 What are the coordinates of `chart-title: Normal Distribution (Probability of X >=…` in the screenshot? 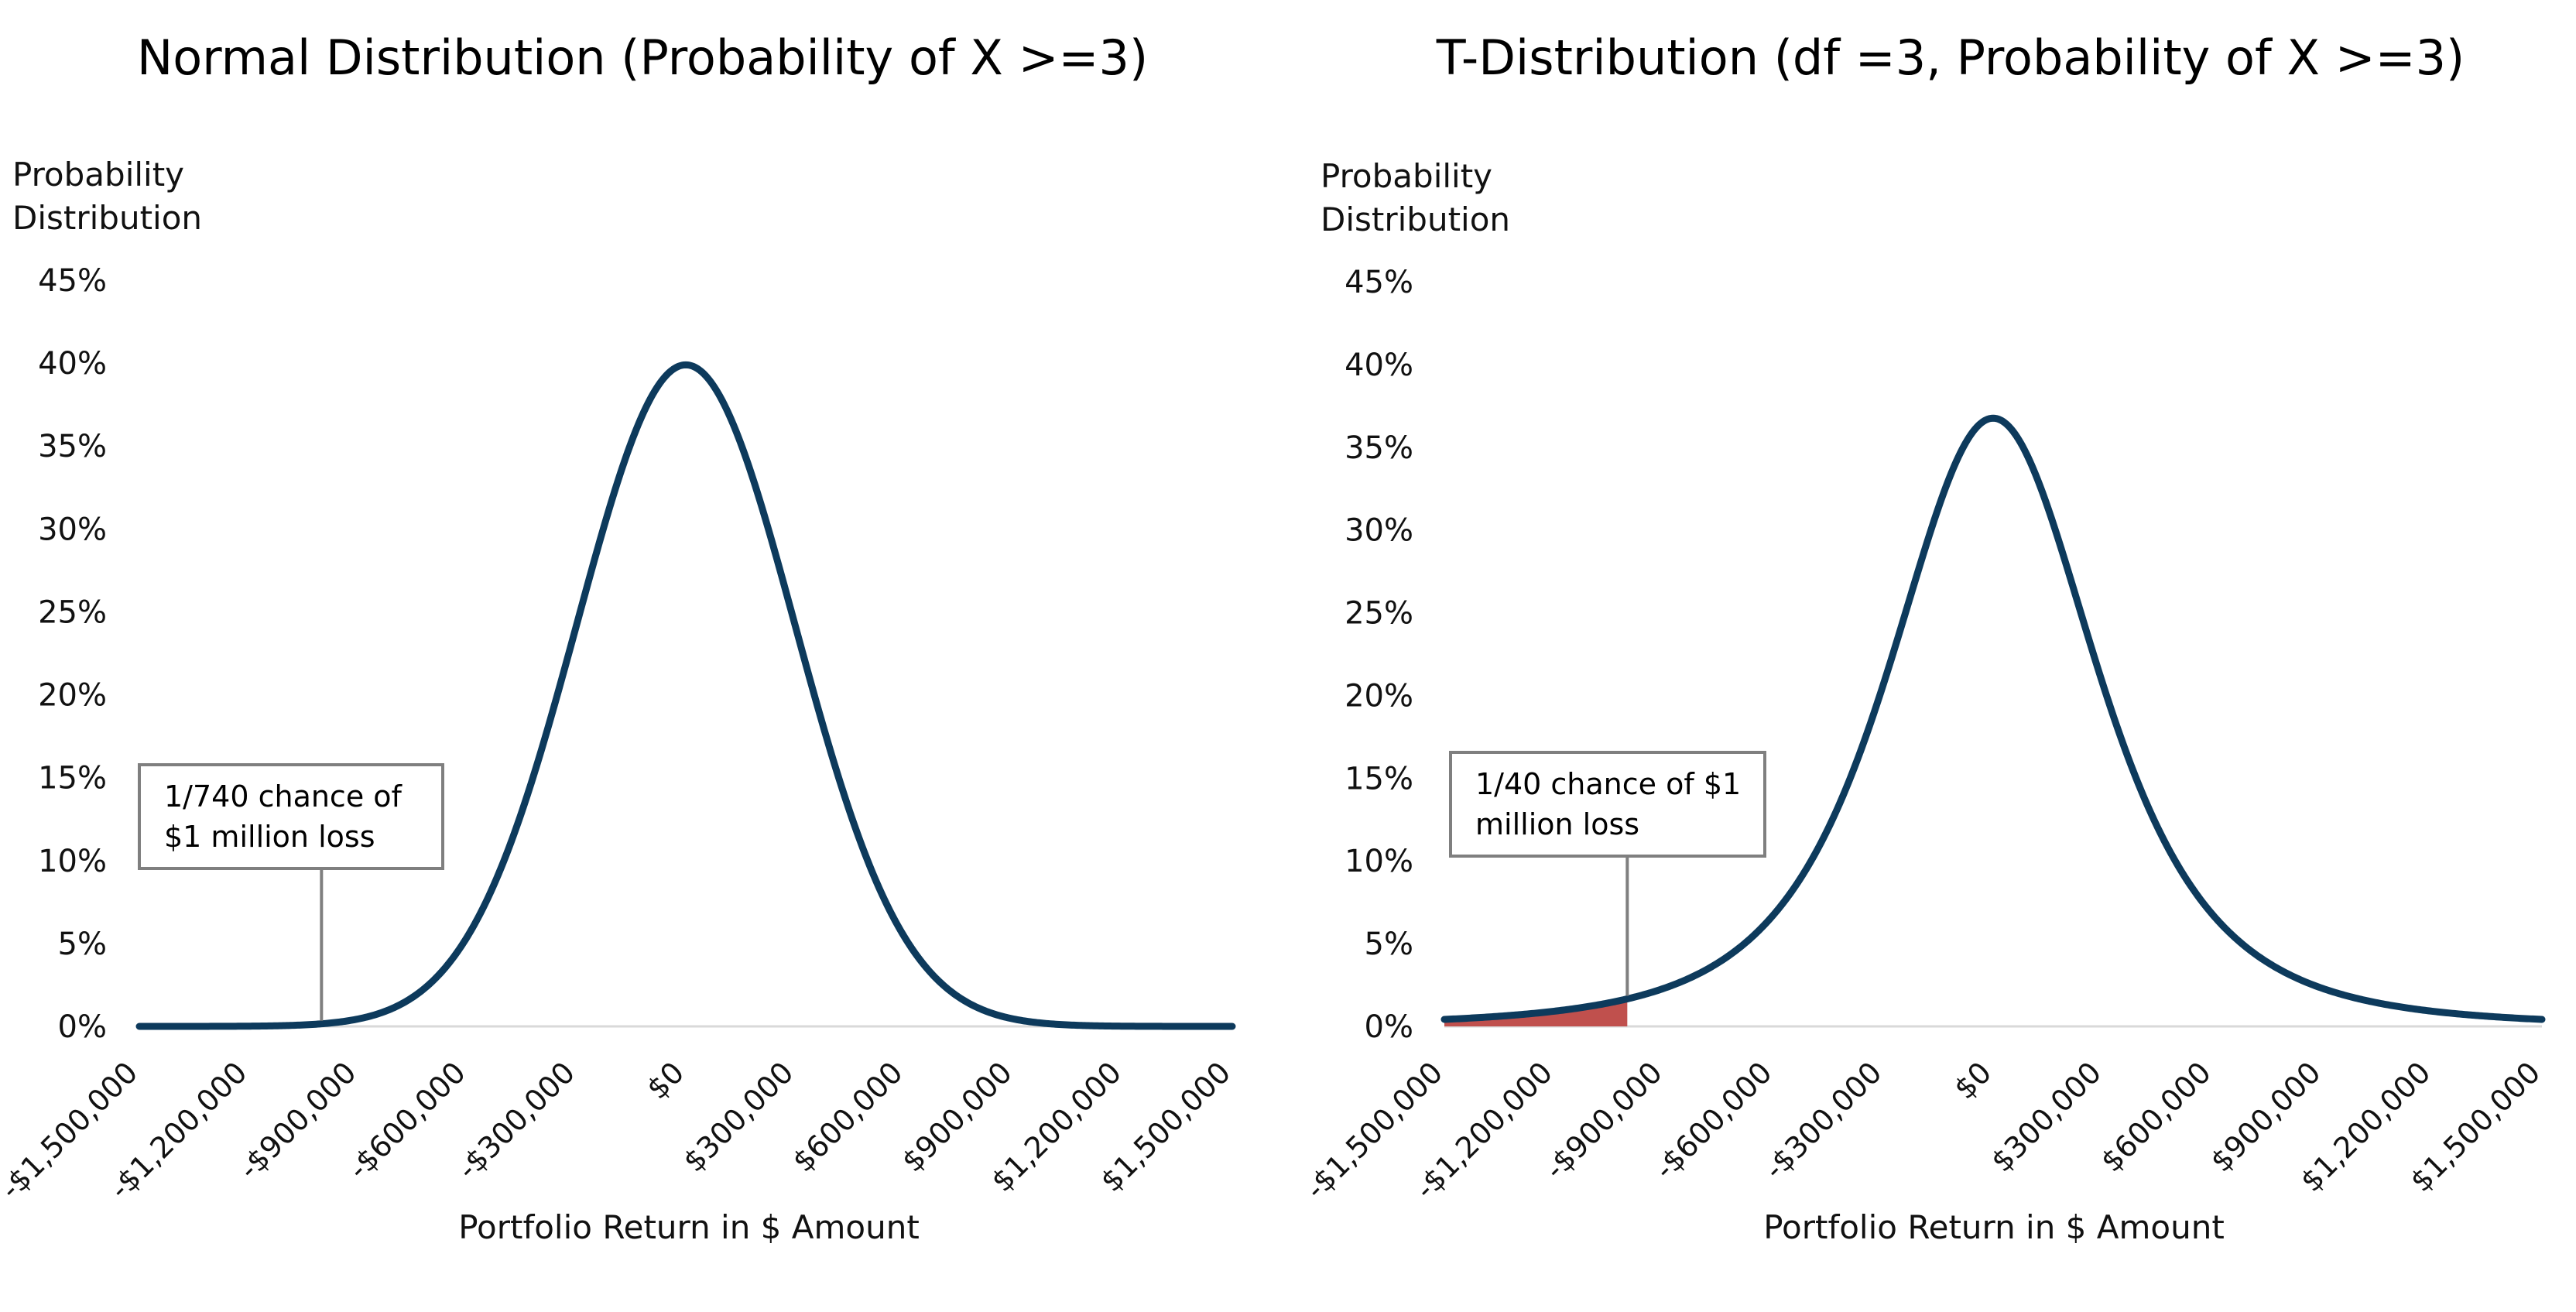 It's located at (642, 58).